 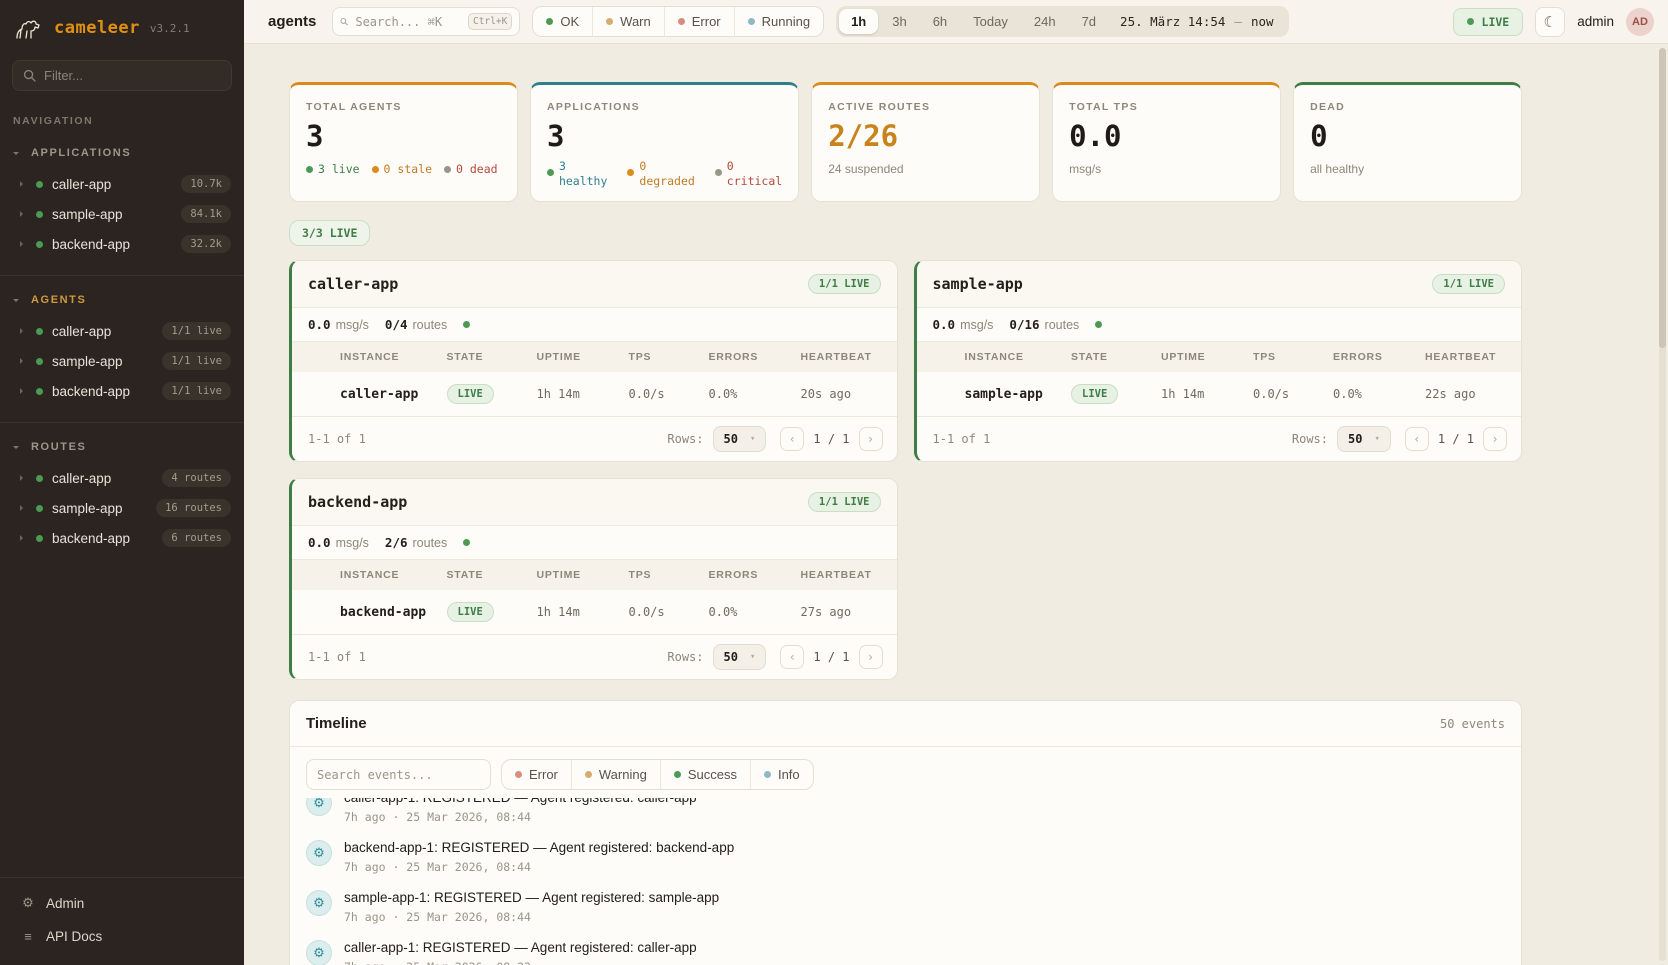 I want to click on filter-ok-button: OK, so click(x=563, y=21).